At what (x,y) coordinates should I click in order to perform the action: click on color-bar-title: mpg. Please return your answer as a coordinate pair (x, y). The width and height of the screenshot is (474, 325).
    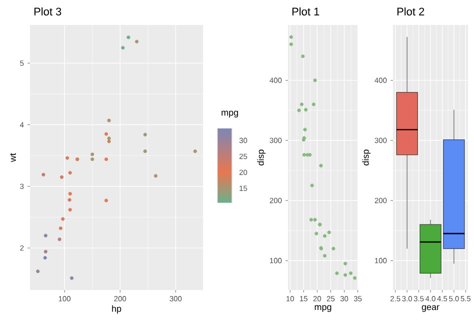
    Looking at the image, I should click on (230, 114).